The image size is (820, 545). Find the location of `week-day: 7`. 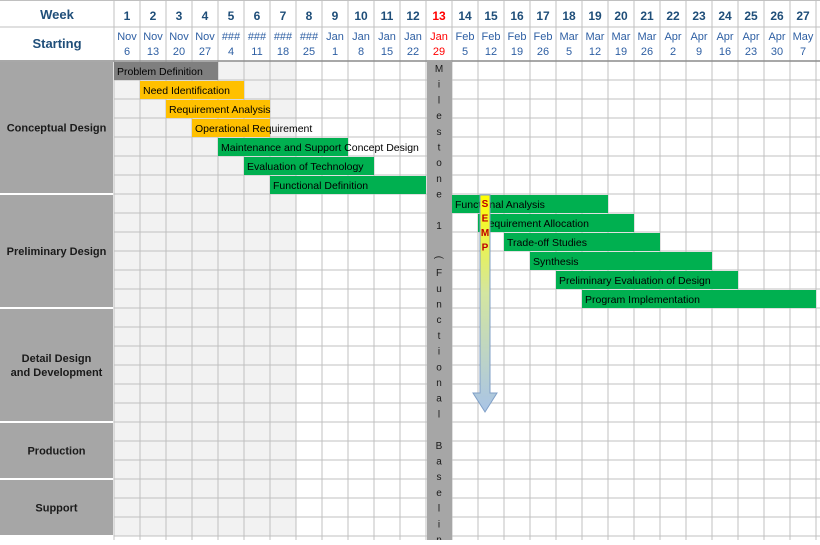

week-day: 7 is located at coordinates (803, 52).